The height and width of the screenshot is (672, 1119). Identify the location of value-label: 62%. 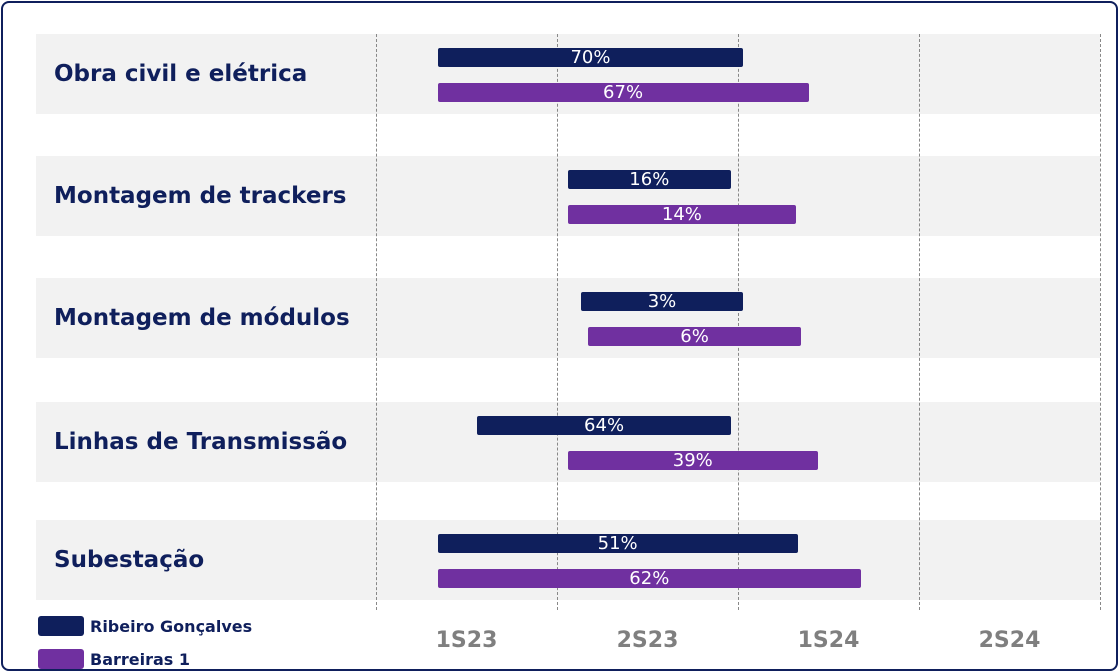
(649, 578).